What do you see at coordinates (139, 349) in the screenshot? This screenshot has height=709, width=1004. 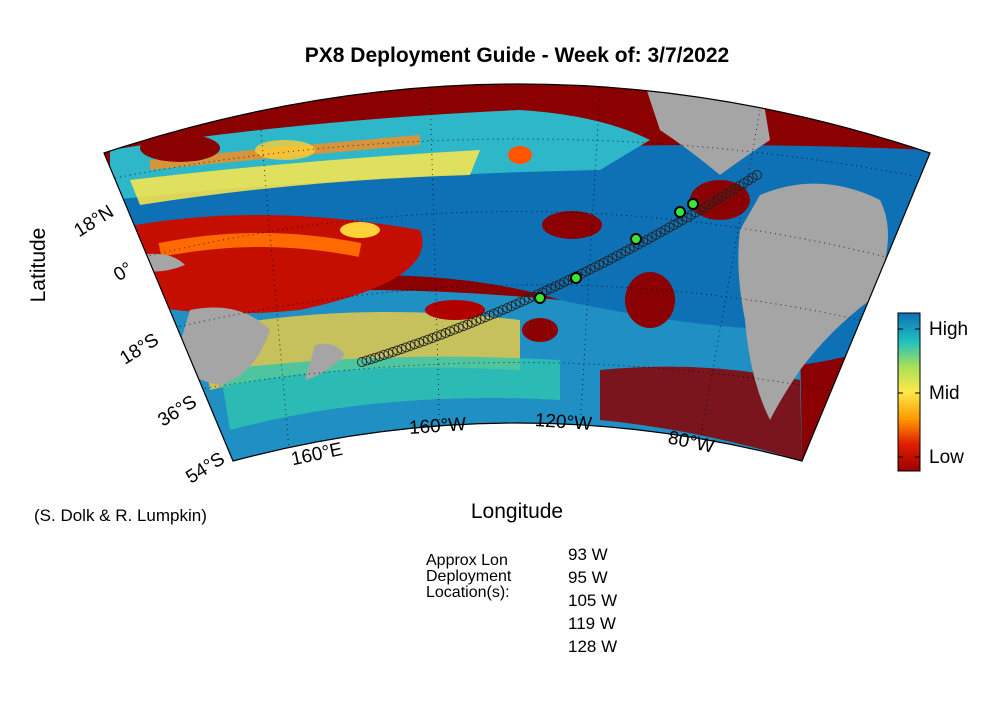 I see `lat-label-18s: 18°S` at bounding box center [139, 349].